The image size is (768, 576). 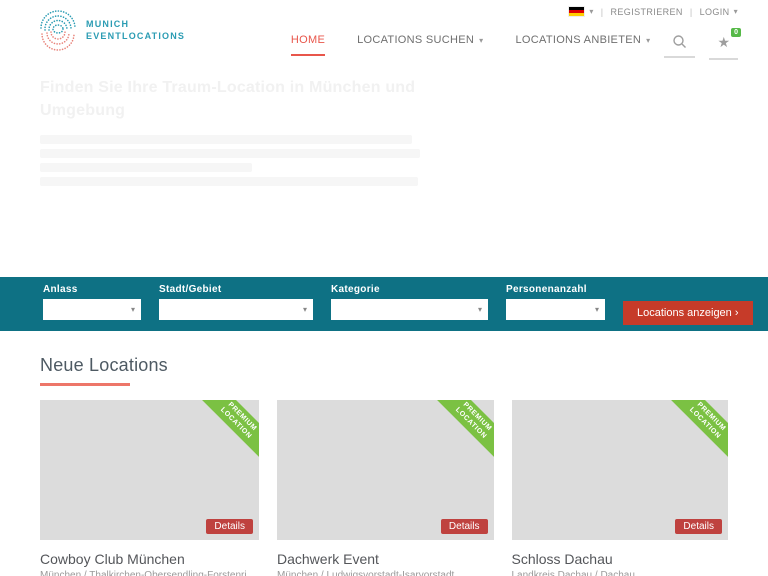 I want to click on logo-spiral-icon, so click(x=58, y=30).